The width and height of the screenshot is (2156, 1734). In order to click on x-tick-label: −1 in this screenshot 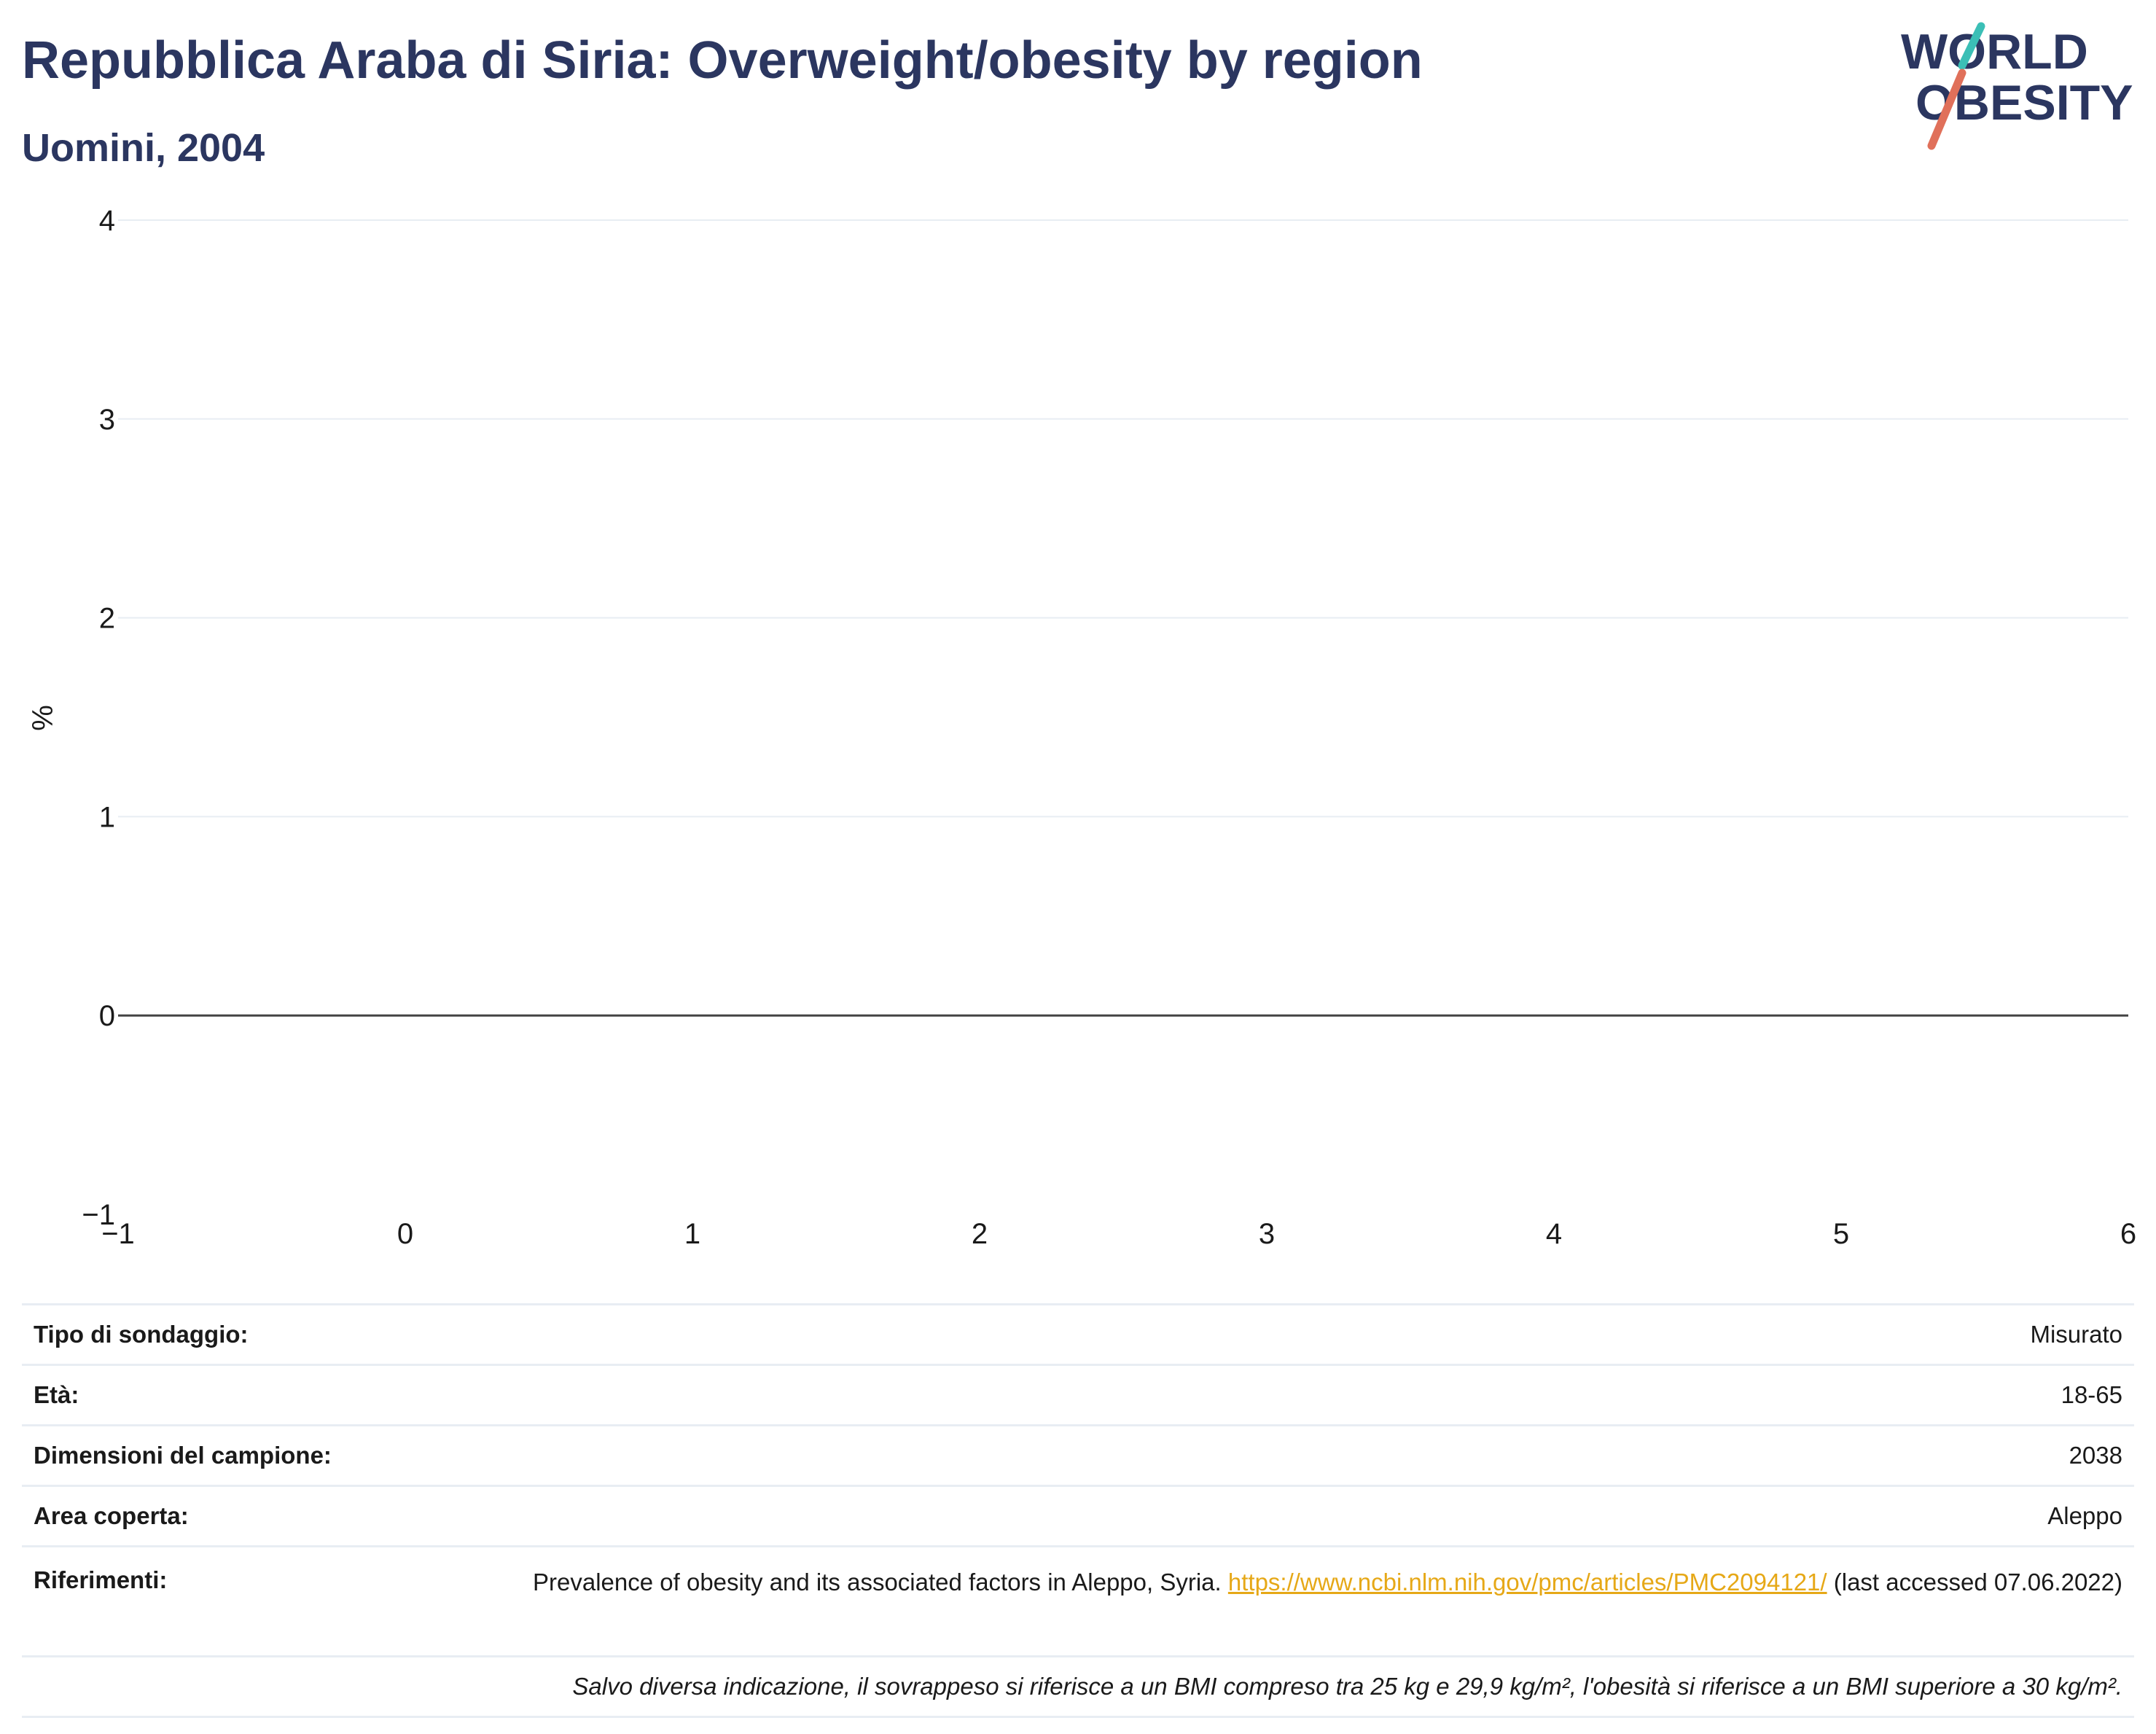, I will do `click(118, 1234)`.